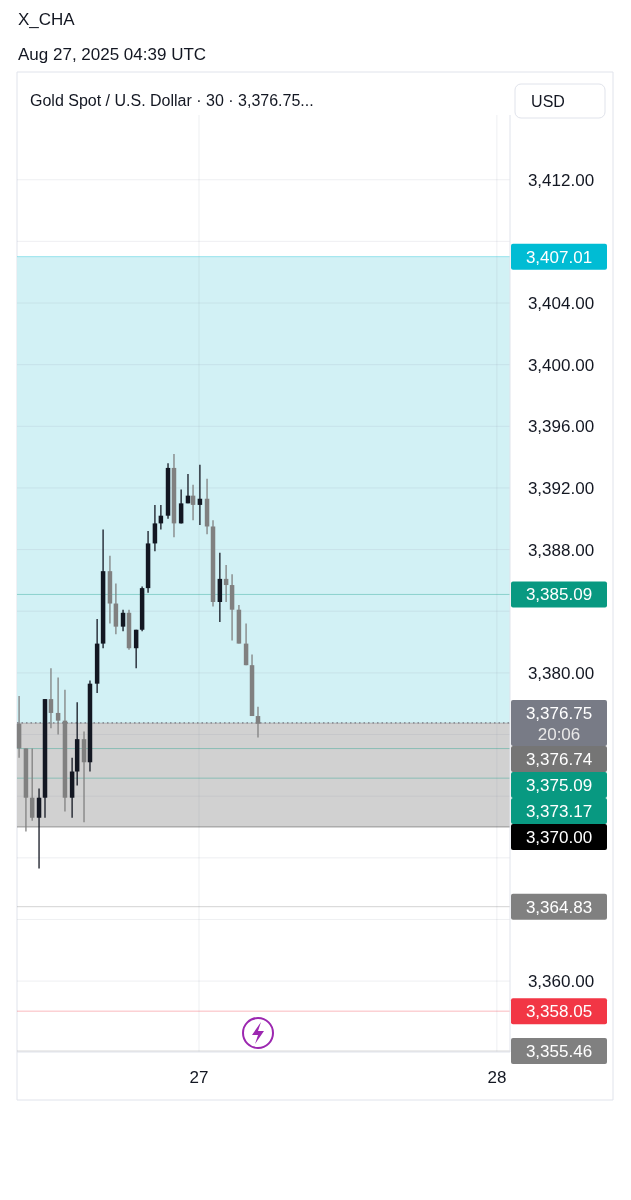 The width and height of the screenshot is (631, 1200). Describe the element at coordinates (112, 54) in the screenshot. I see `text: Aug 27, 2025 04:39 UTC` at that location.